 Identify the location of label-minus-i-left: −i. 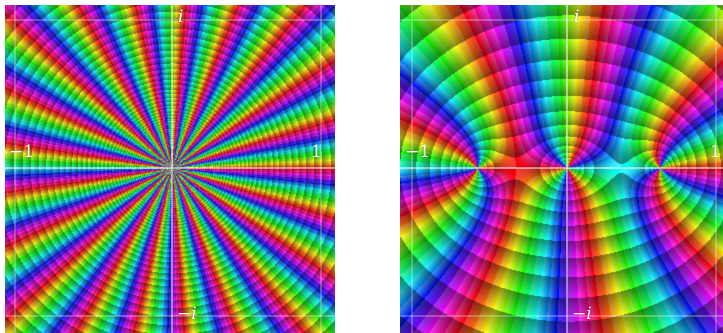
(187, 314).